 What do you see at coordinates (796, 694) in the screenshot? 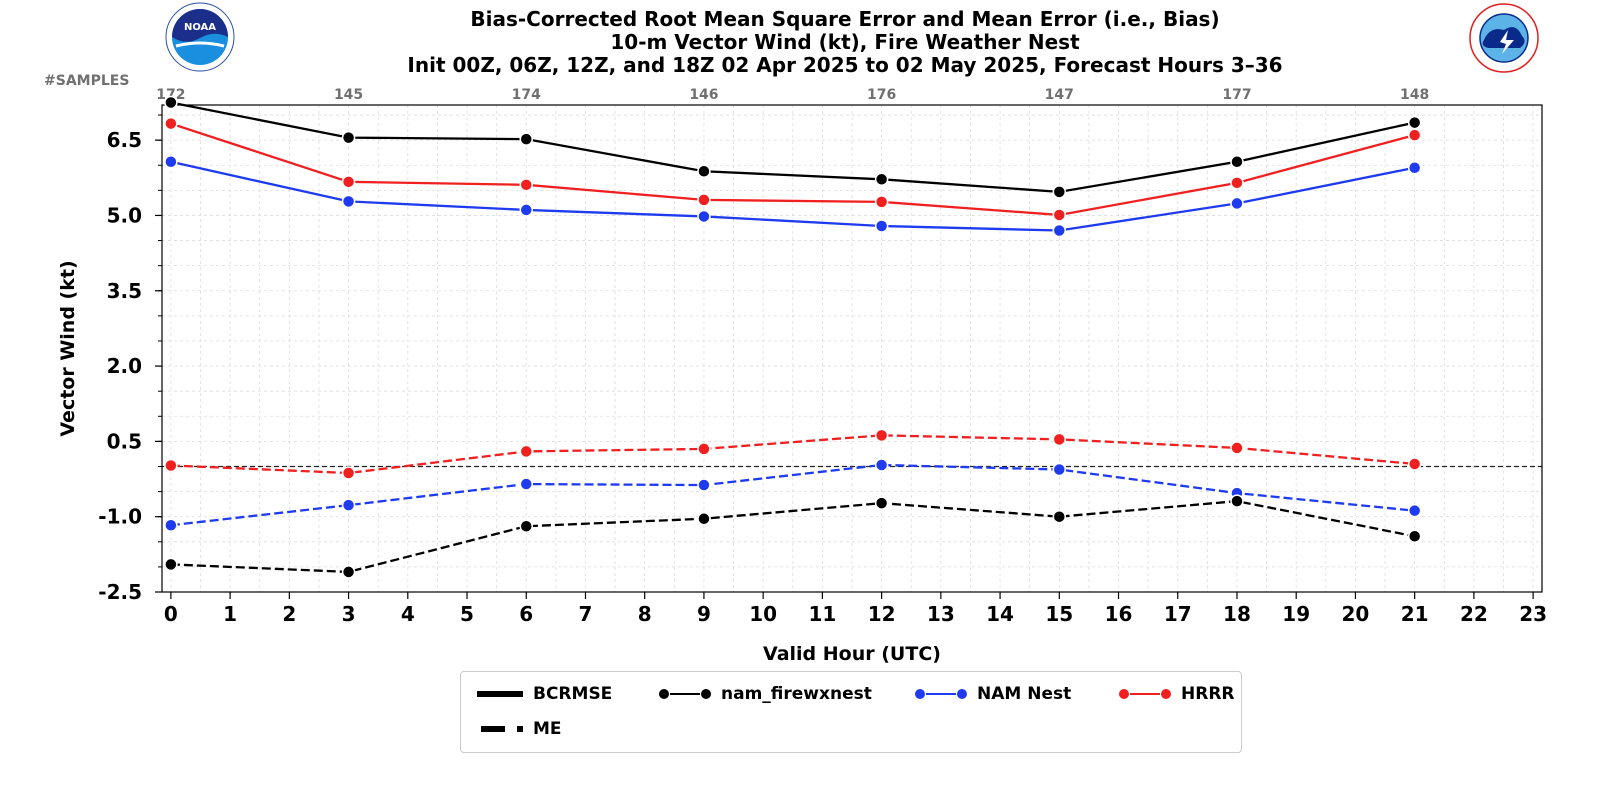
I see `legend-label-nam-firewxnest: nam_firewxnest` at bounding box center [796, 694].